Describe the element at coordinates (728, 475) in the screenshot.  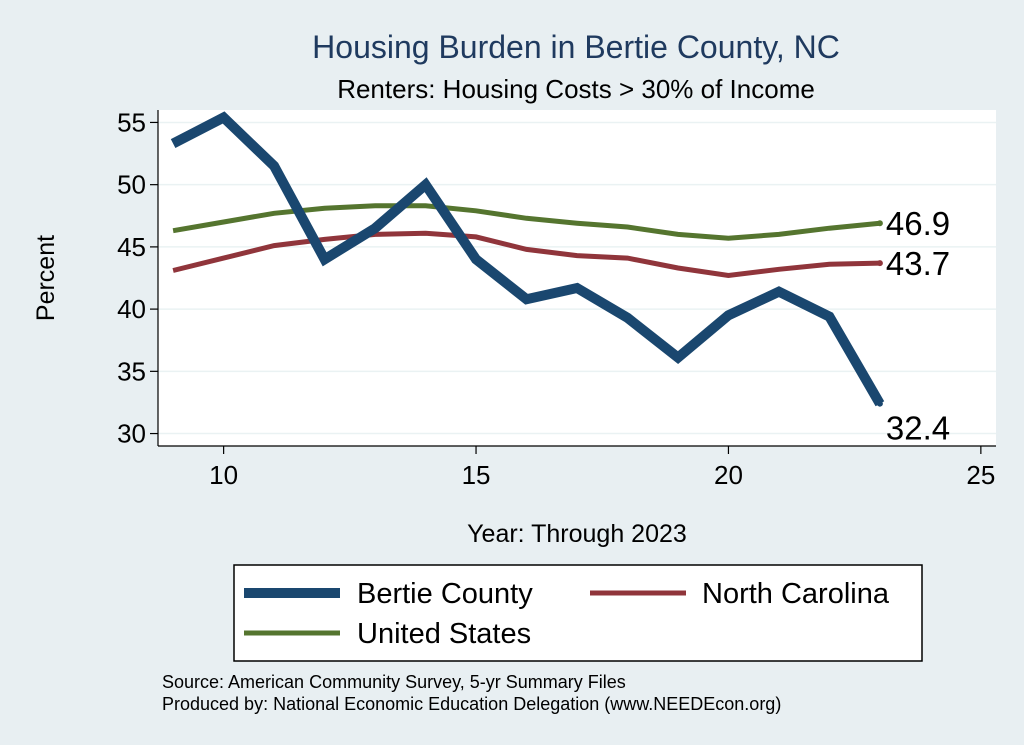
I see `x-tick-label: 20` at that location.